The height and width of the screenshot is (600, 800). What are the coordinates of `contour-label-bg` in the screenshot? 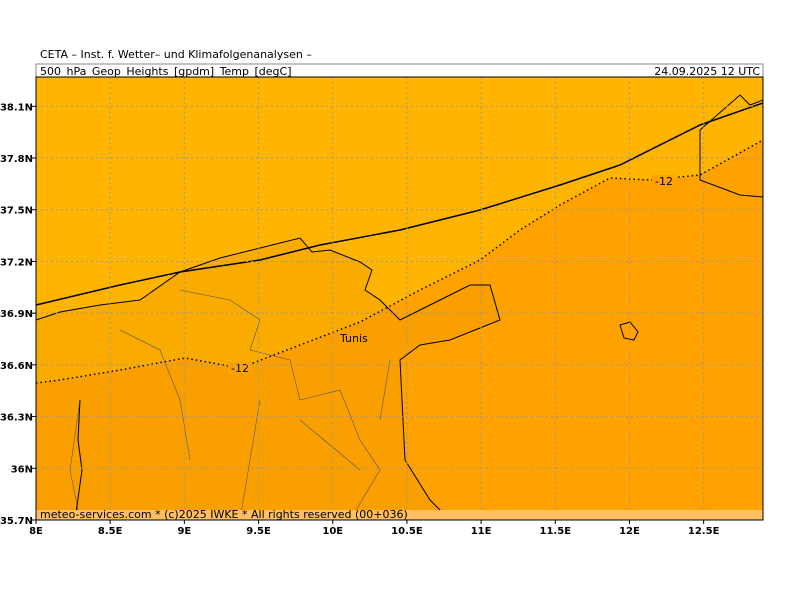 It's located at (664, 181).